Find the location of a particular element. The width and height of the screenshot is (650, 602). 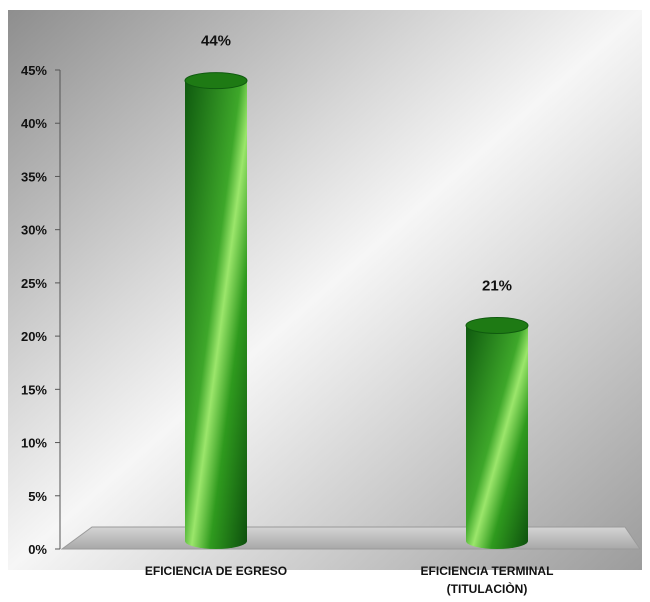

y-tick-label: 25% is located at coordinates (34, 283).